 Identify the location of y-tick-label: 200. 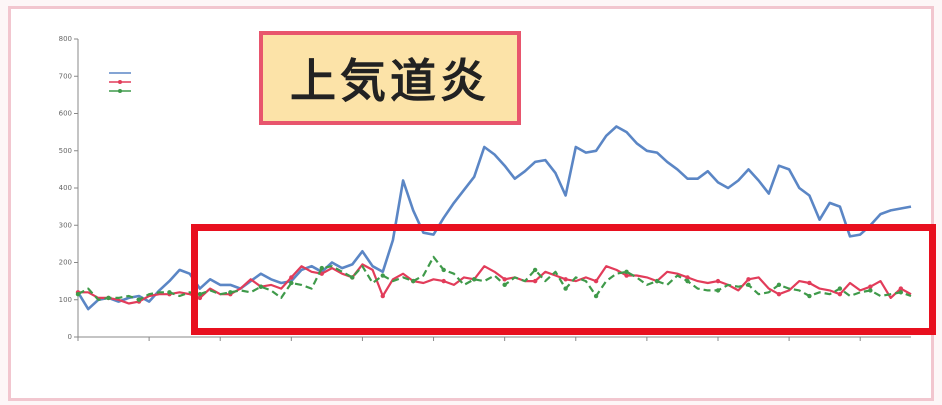
(65, 263).